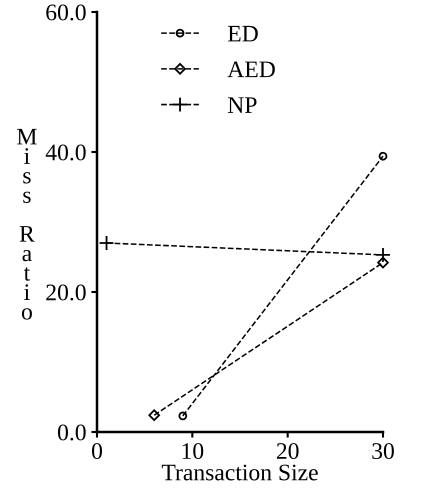 The image size is (427, 495). Describe the element at coordinates (287, 451) in the screenshot. I see `x-tick-label: 20` at that location.